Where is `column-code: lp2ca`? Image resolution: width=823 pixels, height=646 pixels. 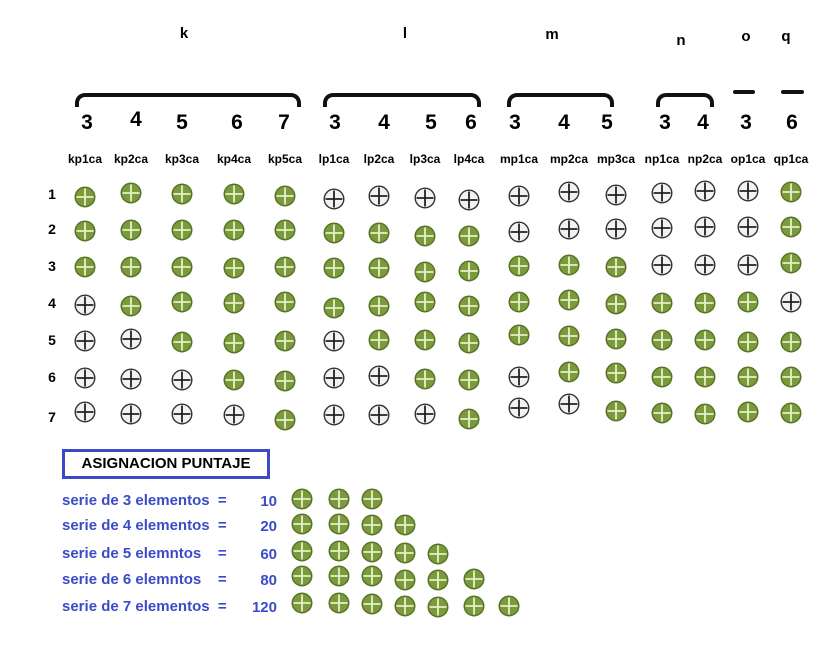
column-code: lp2ca is located at coordinates (379, 159).